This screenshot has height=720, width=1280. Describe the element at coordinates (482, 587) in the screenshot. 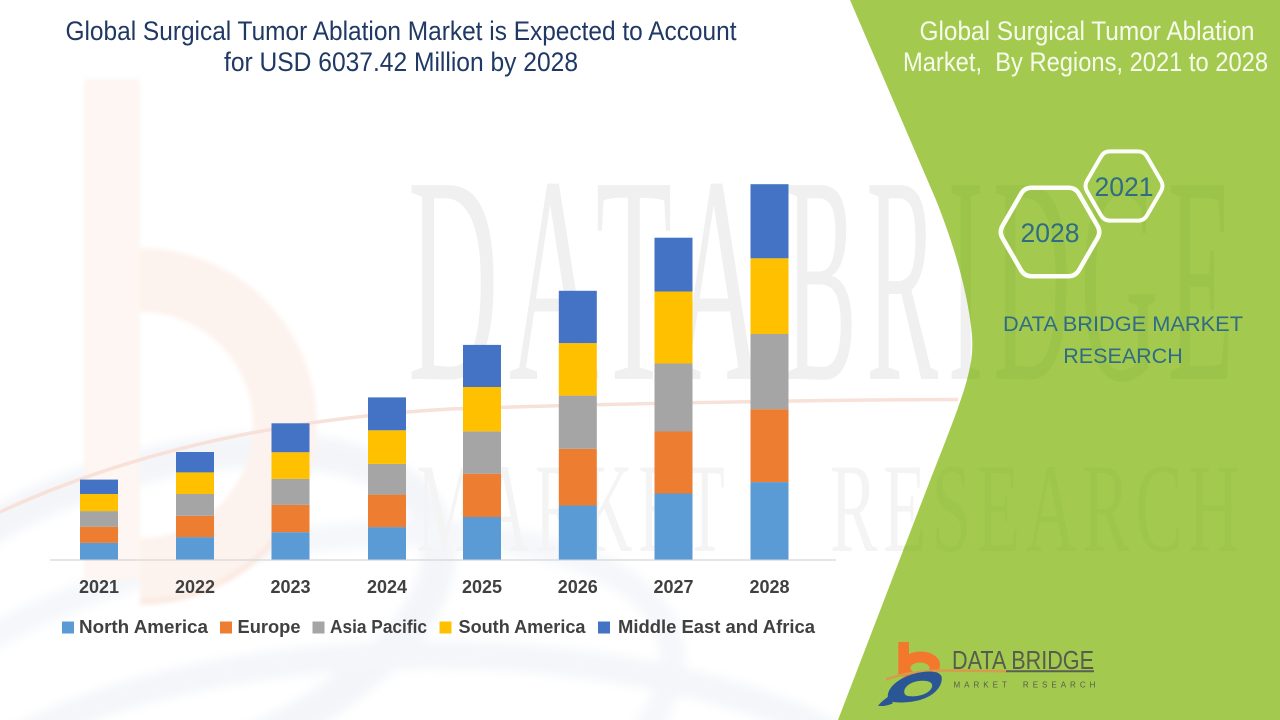

I see `svg-text: 2025` at that location.